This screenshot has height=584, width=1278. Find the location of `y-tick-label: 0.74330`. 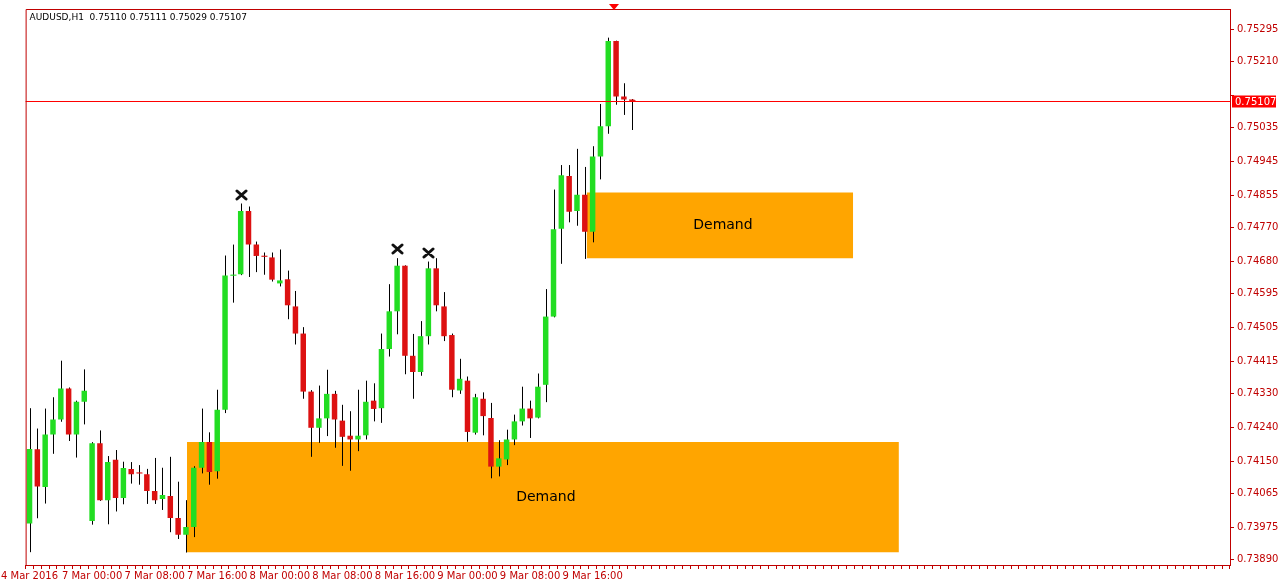

y-tick-label: 0.74330 is located at coordinates (1257, 393).